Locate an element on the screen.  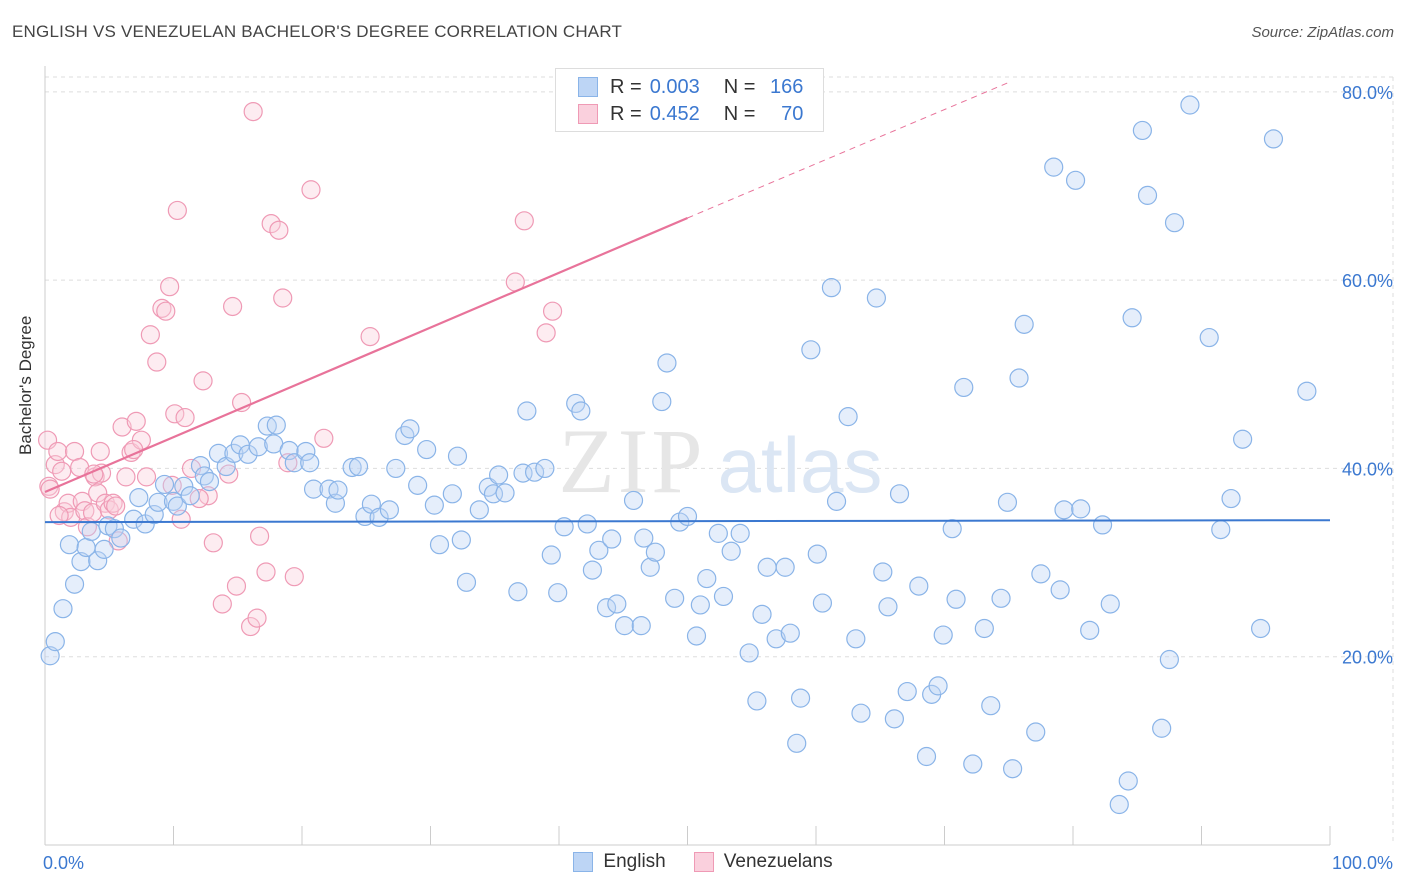
legend-item-english: English is located at coordinates (619, 862).